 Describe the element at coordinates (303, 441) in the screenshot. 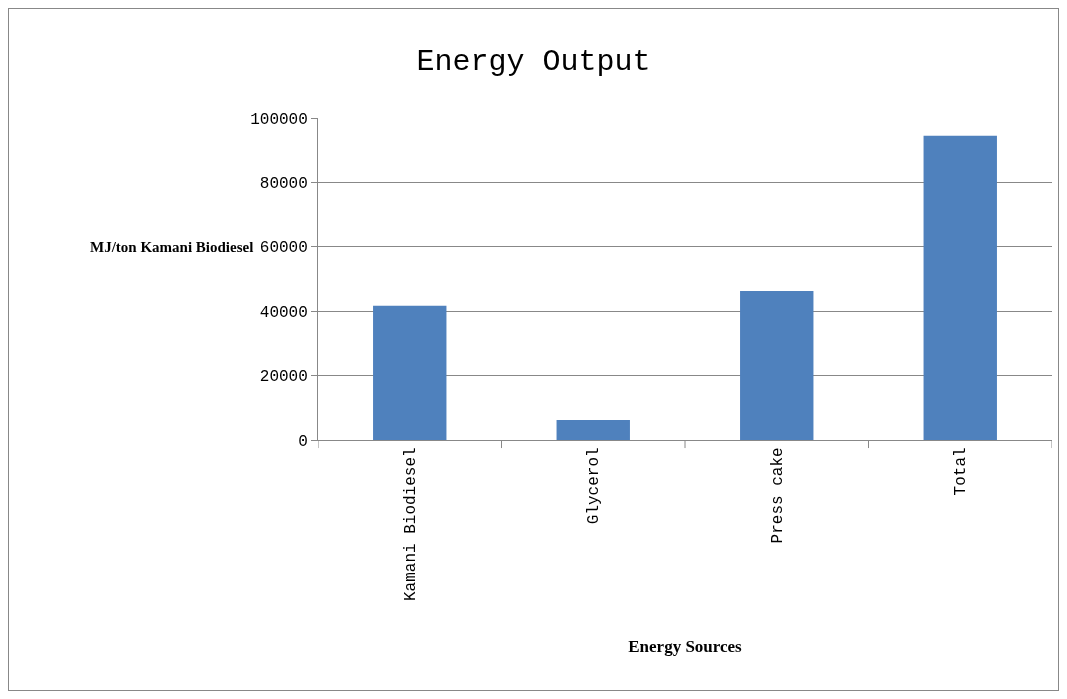

I see `y-tick-label: 0` at that location.